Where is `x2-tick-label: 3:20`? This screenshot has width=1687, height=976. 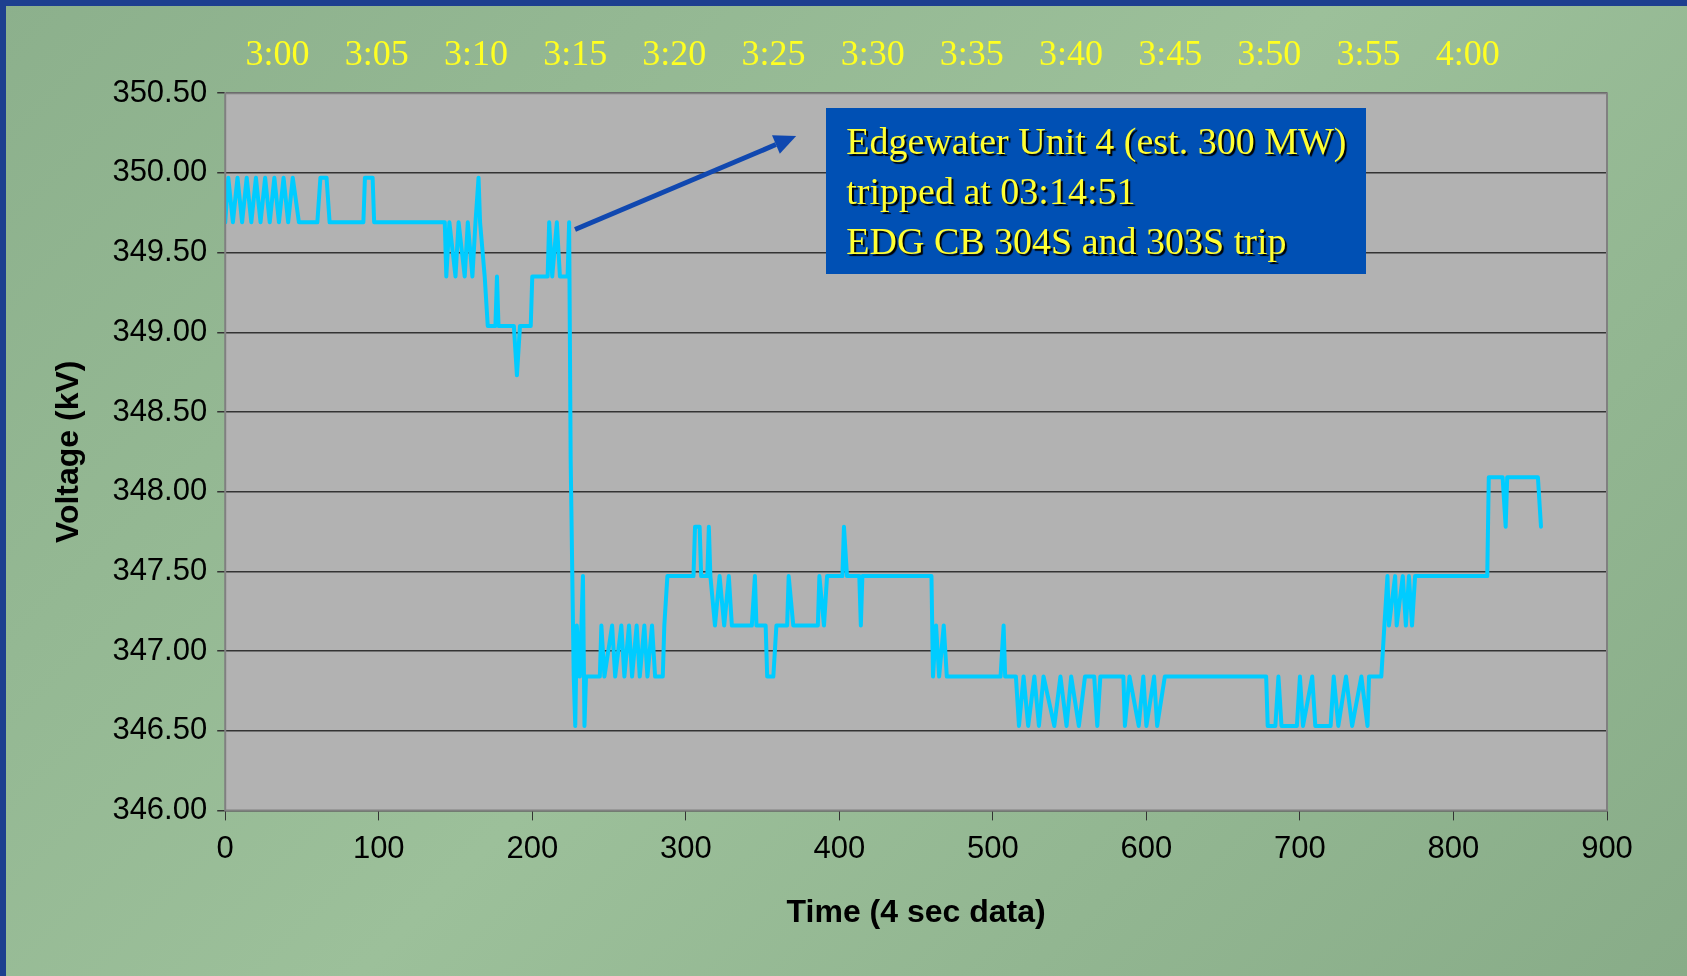
x2-tick-label: 3:20 is located at coordinates (674, 53).